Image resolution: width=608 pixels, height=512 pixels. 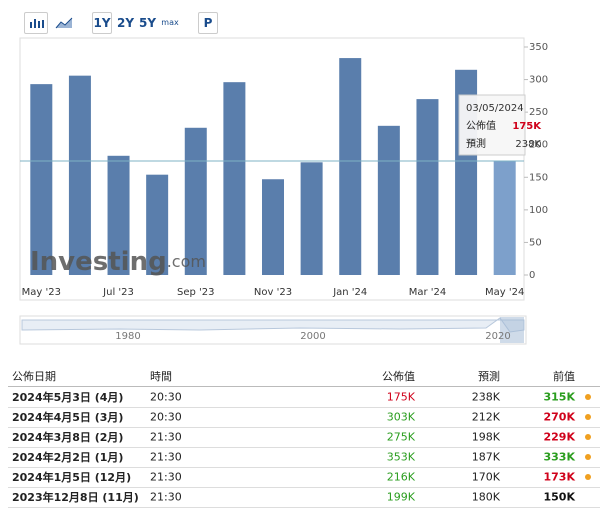 What do you see at coordinates (532, 275) in the screenshot?
I see `y-tick-label: 0` at bounding box center [532, 275].